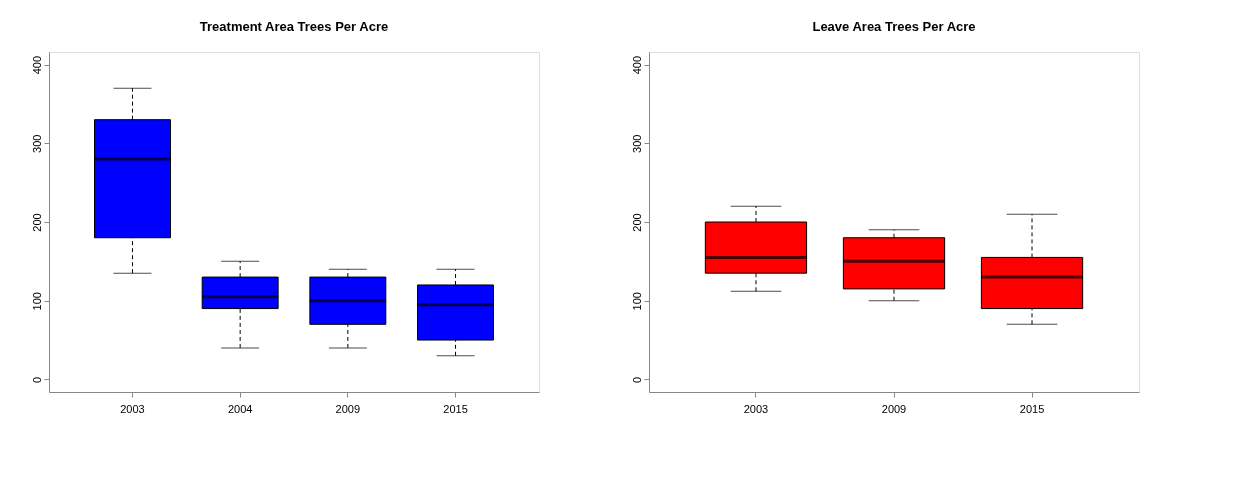  What do you see at coordinates (894, 26) in the screenshot?
I see `chart-title: Leave Area Trees Per Acre` at bounding box center [894, 26].